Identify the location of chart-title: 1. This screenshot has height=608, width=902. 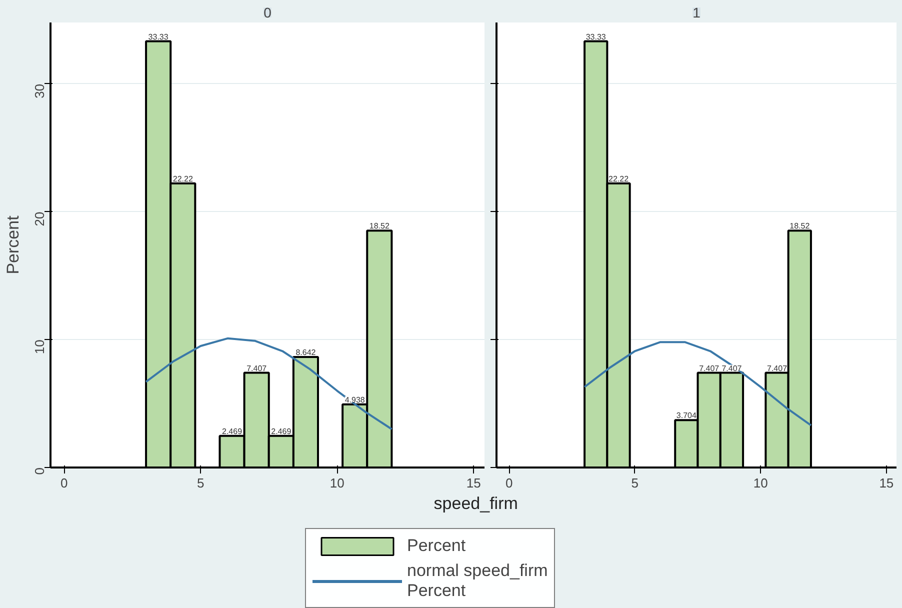
(696, 12).